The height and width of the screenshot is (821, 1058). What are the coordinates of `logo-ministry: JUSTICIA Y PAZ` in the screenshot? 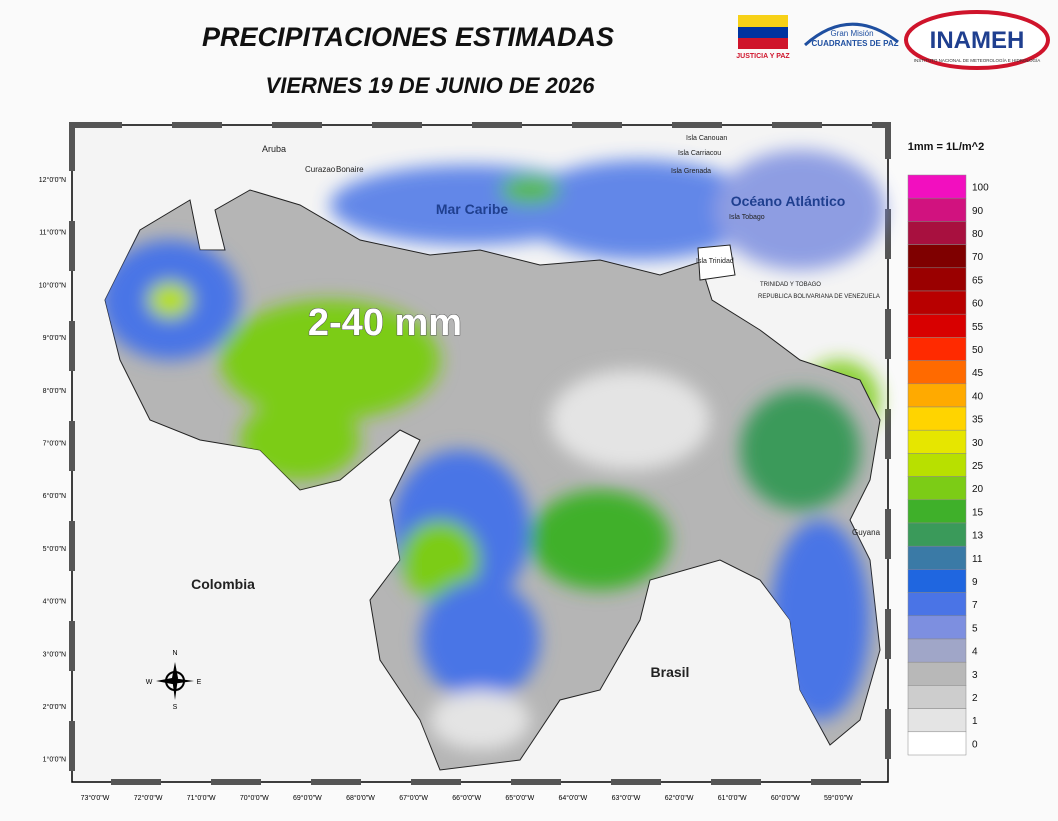 It's located at (763, 37).